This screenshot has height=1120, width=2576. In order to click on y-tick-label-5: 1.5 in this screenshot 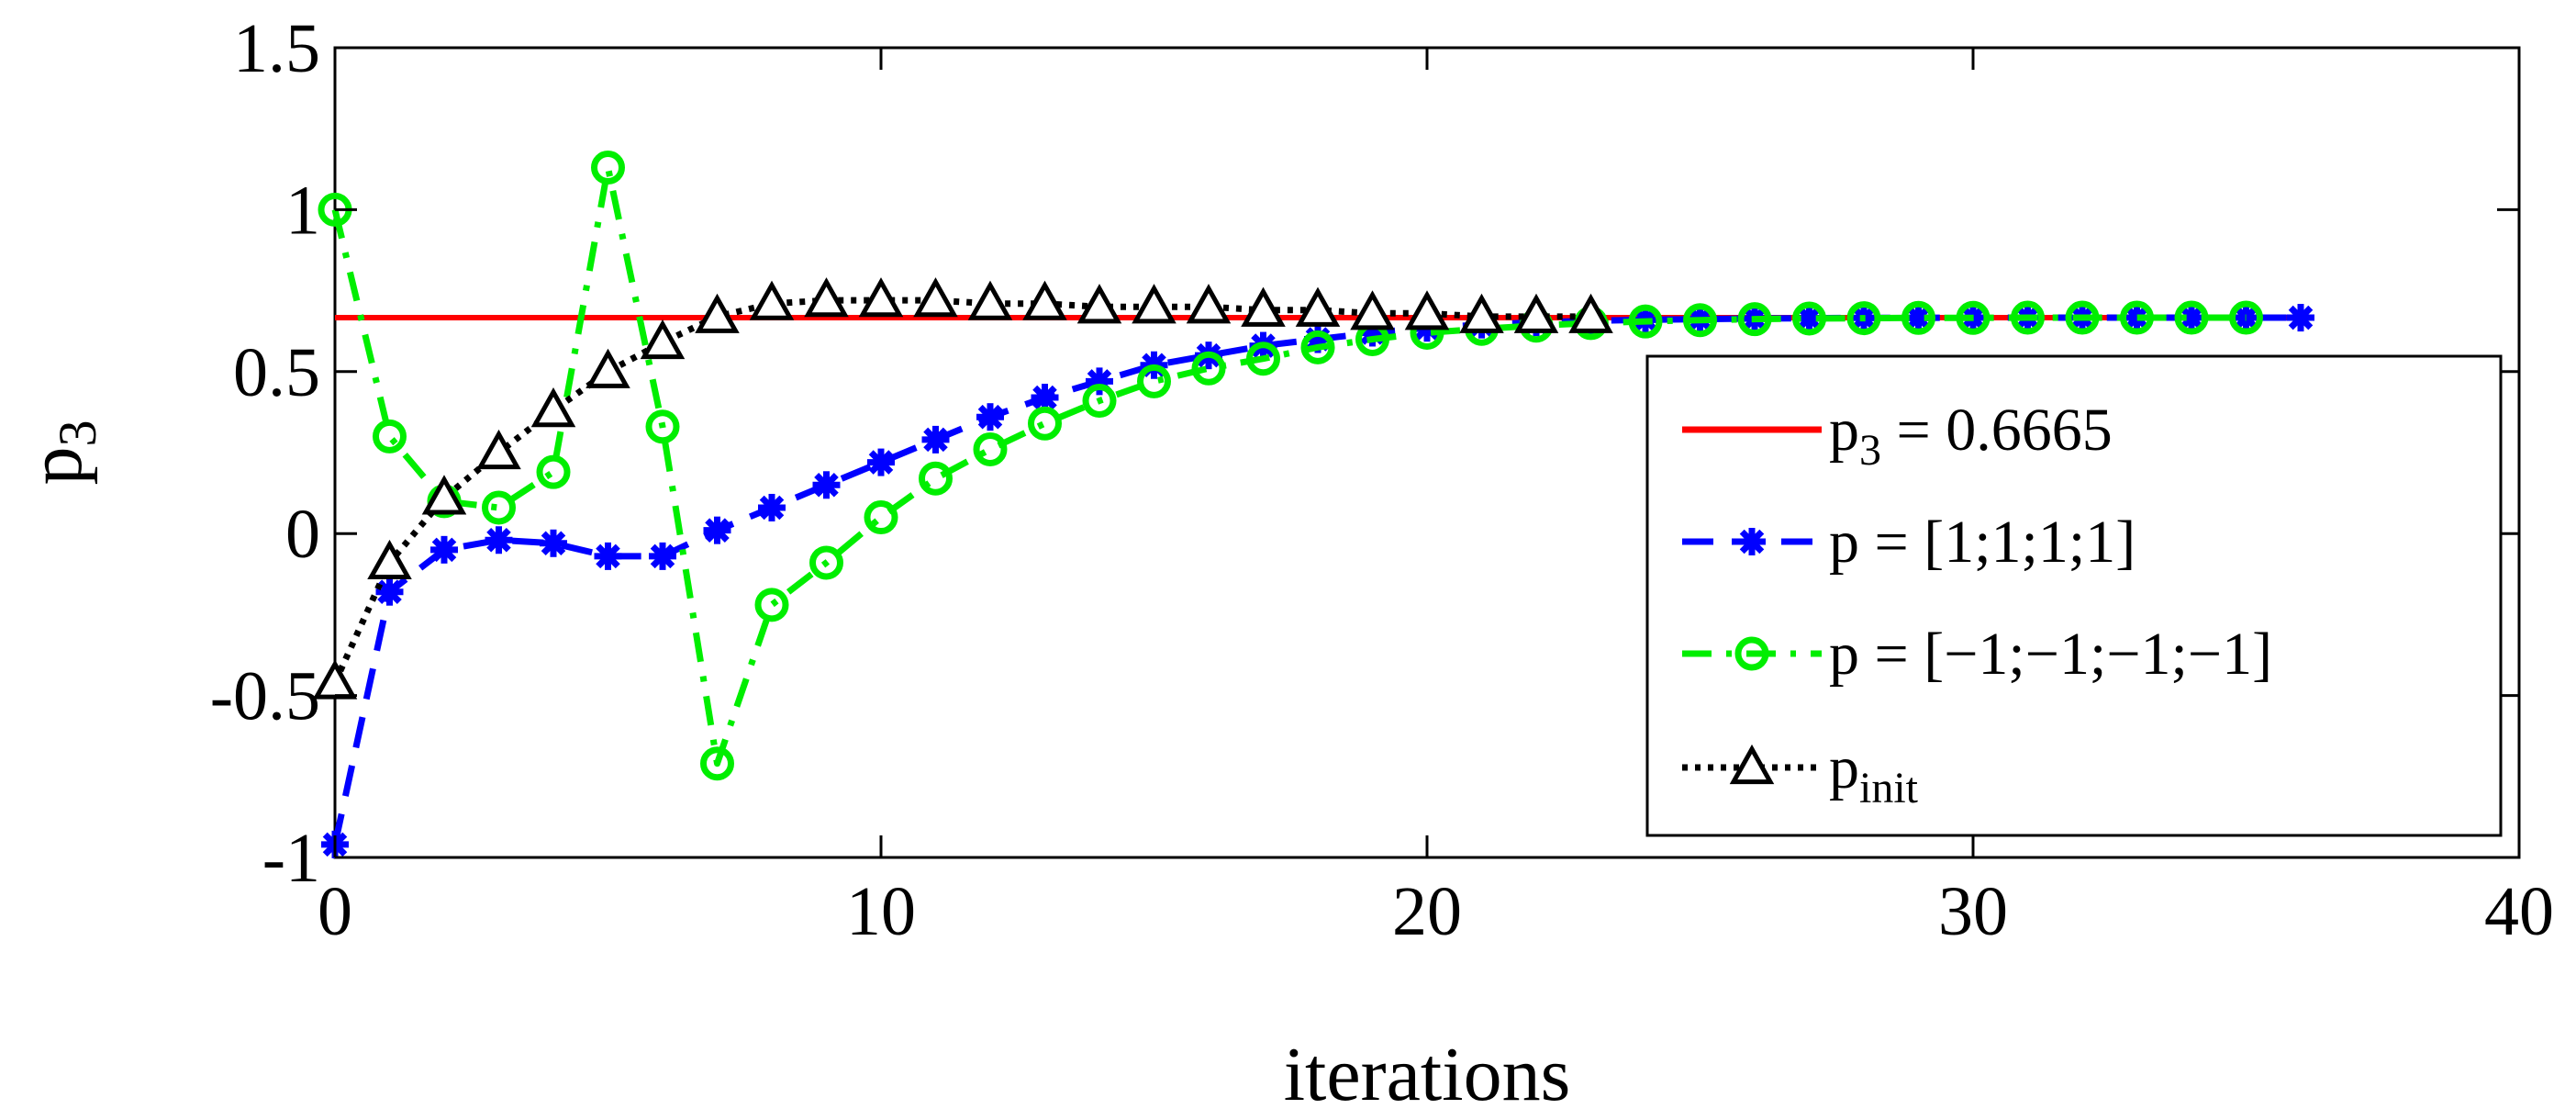, I will do `click(276, 48)`.